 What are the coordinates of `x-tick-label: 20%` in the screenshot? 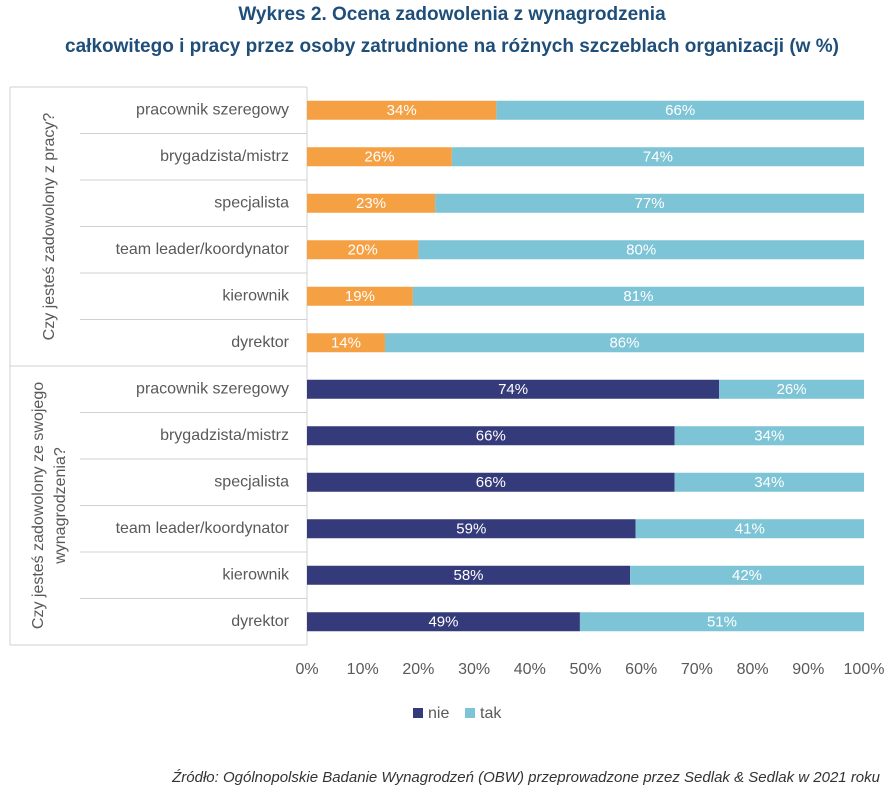 It's located at (418, 669).